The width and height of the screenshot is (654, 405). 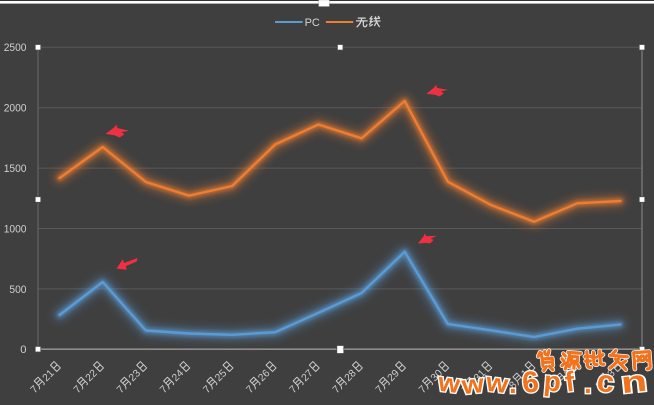 What do you see at coordinates (15, 169) in the screenshot?
I see `svg-text: 1500` at bounding box center [15, 169].